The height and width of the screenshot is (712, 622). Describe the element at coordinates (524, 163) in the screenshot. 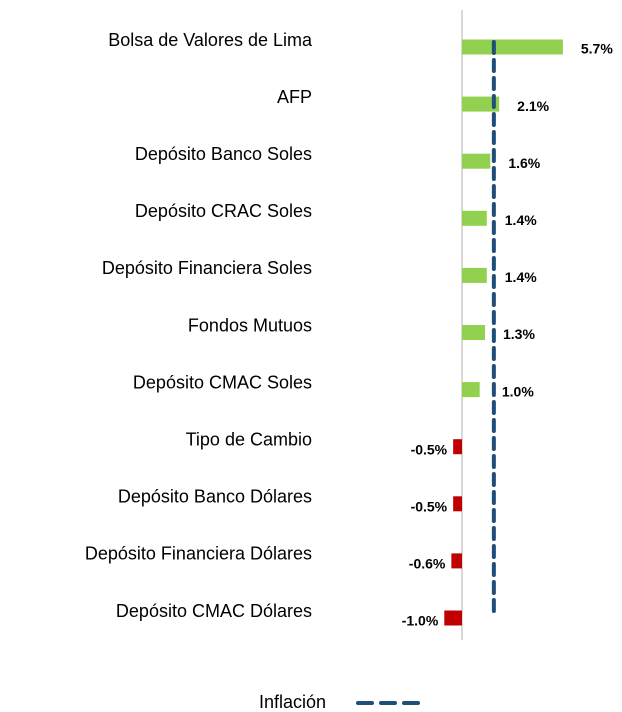

I see `value-label: 1.6%` at that location.